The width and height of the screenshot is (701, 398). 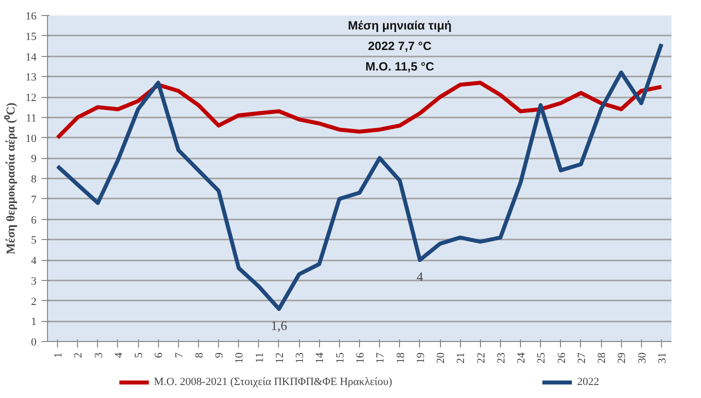 What do you see at coordinates (31, 57) in the screenshot?
I see `y-tick-label: 14` at bounding box center [31, 57].